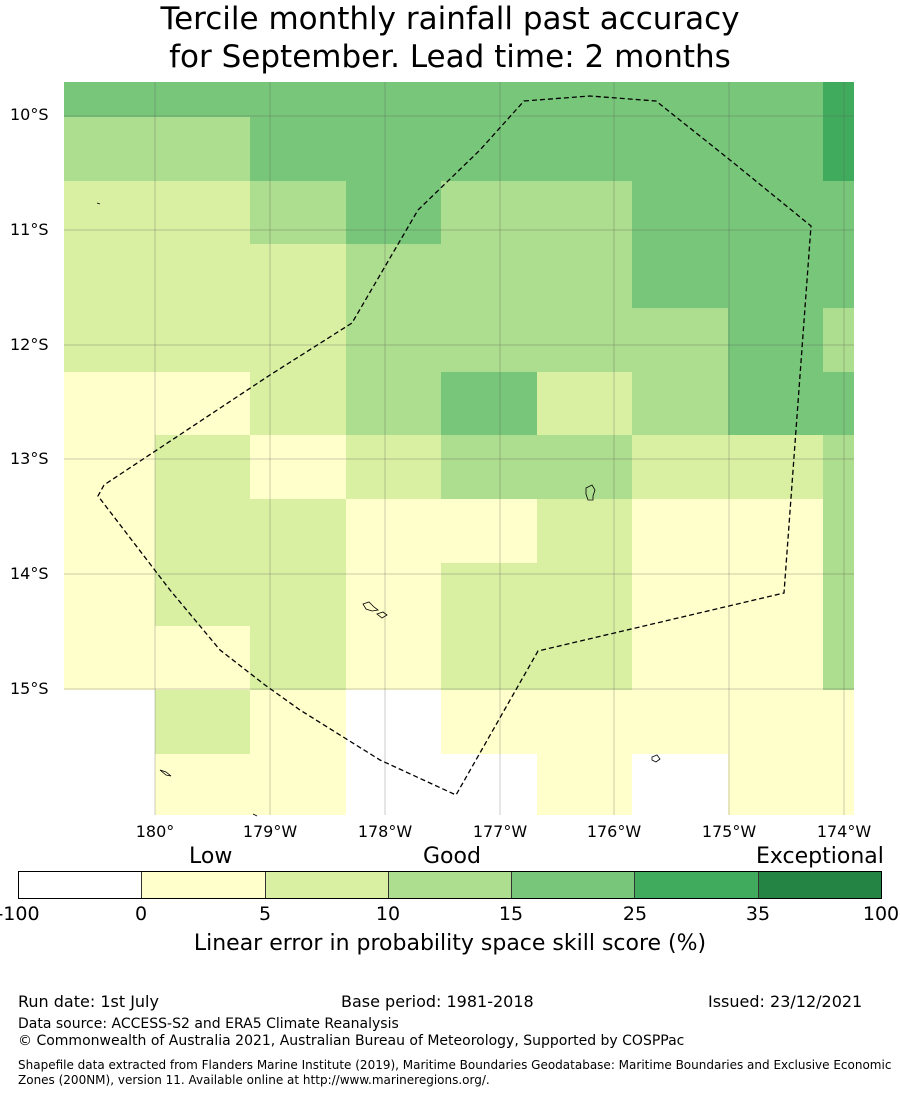 This screenshot has height=1095, width=900. Describe the element at coordinates (614, 831) in the screenshot. I see `lon-label-176w: 176°W` at that location.